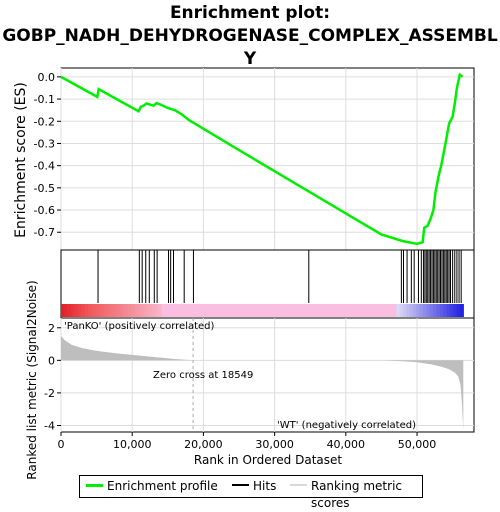 This screenshot has width=500, height=512. What do you see at coordinates (346, 444) in the screenshot?
I see `x-tick-label: 40,000` at bounding box center [346, 444].